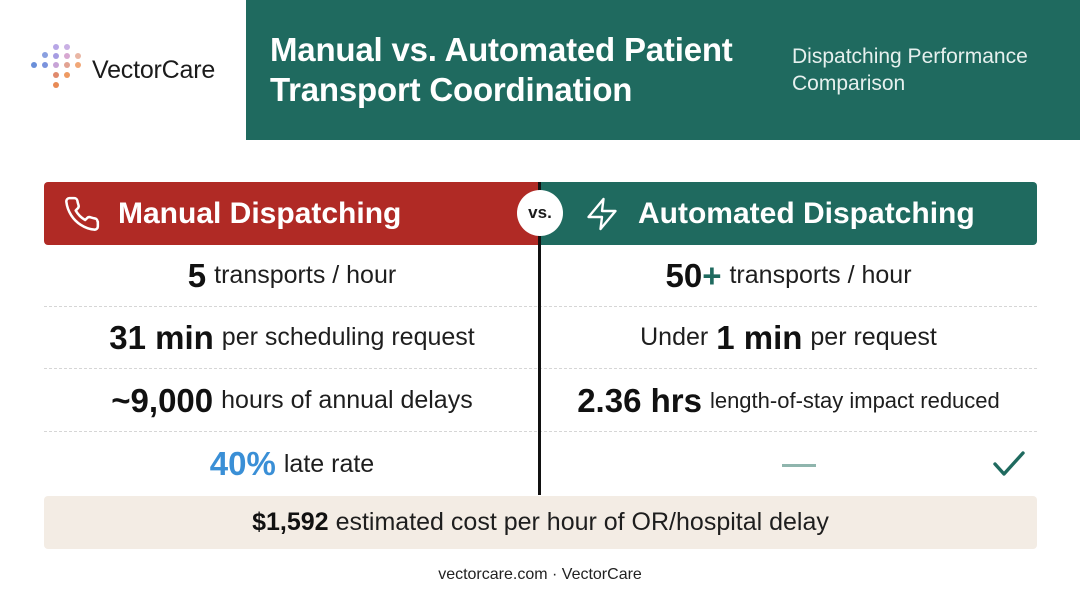  Describe the element at coordinates (873, 337) in the screenshot. I see `metric-text: per request` at that location.